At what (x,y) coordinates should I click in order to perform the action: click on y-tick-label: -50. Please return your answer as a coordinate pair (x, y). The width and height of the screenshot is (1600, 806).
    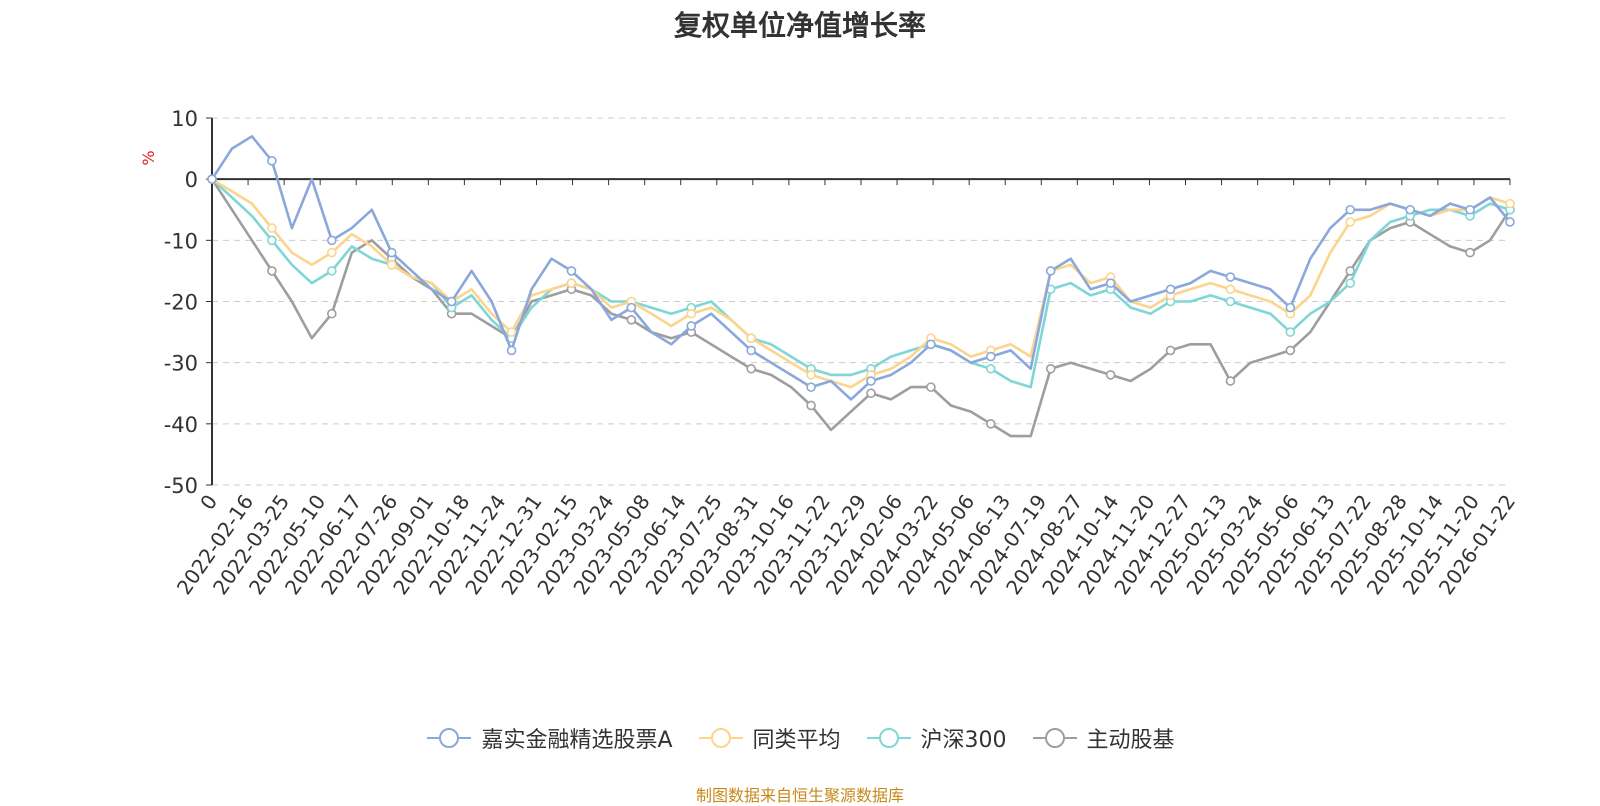
    Looking at the image, I should click on (181, 486).